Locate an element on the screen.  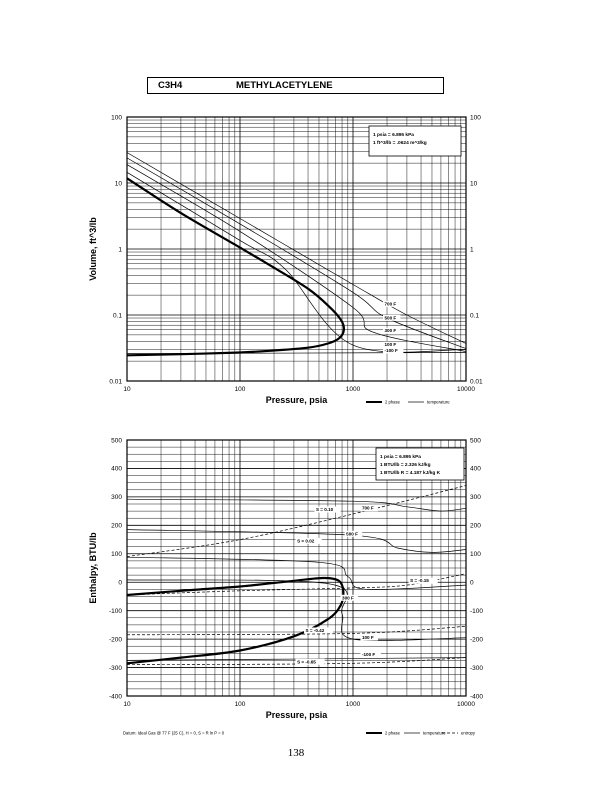
volume-two-phase-curve is located at coordinates (236, 267).